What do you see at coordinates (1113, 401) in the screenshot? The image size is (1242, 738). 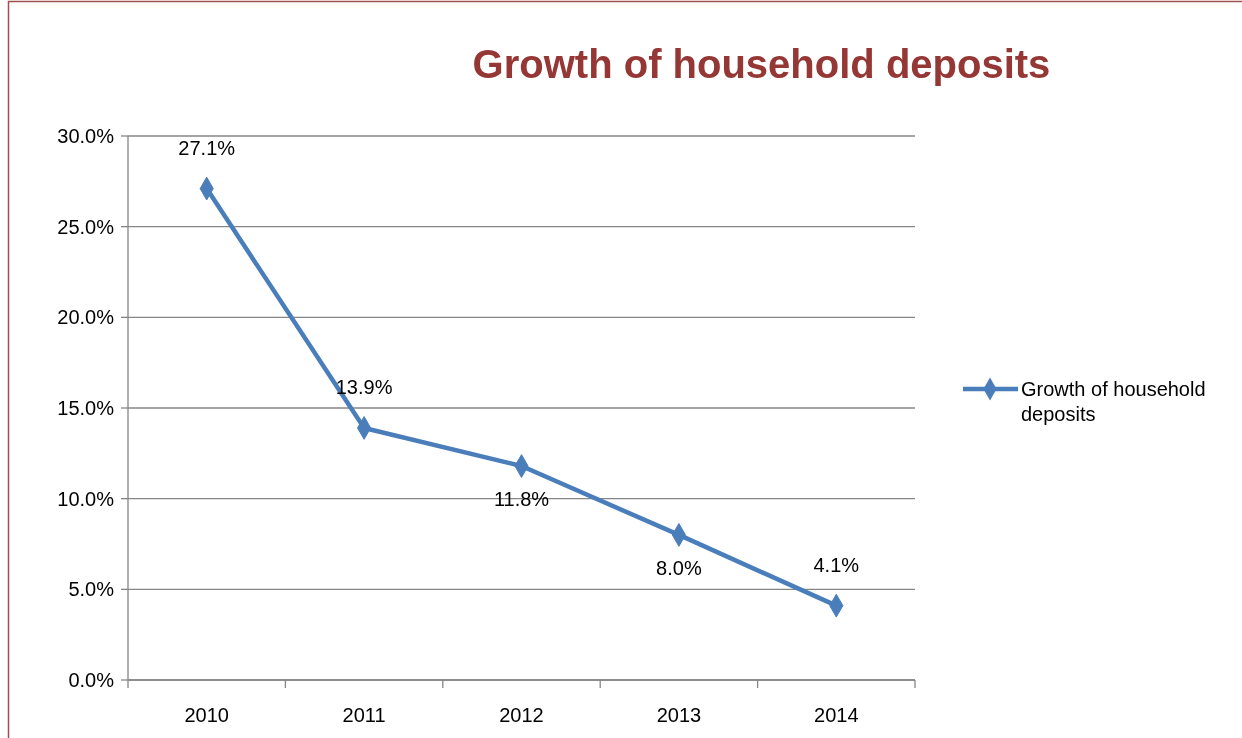 I see `legend-label: Growth of household deposits` at bounding box center [1113, 401].